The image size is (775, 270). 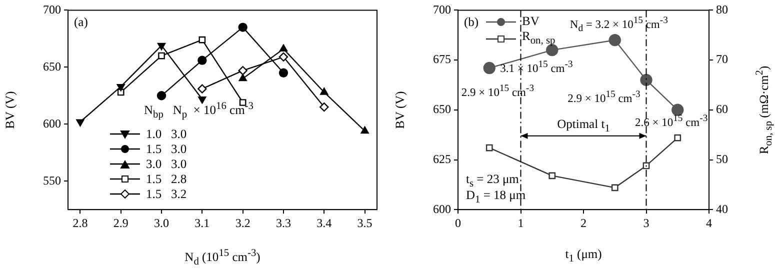 What do you see at coordinates (162, 223) in the screenshot?
I see `x-tick-label: 3.0` at bounding box center [162, 223].